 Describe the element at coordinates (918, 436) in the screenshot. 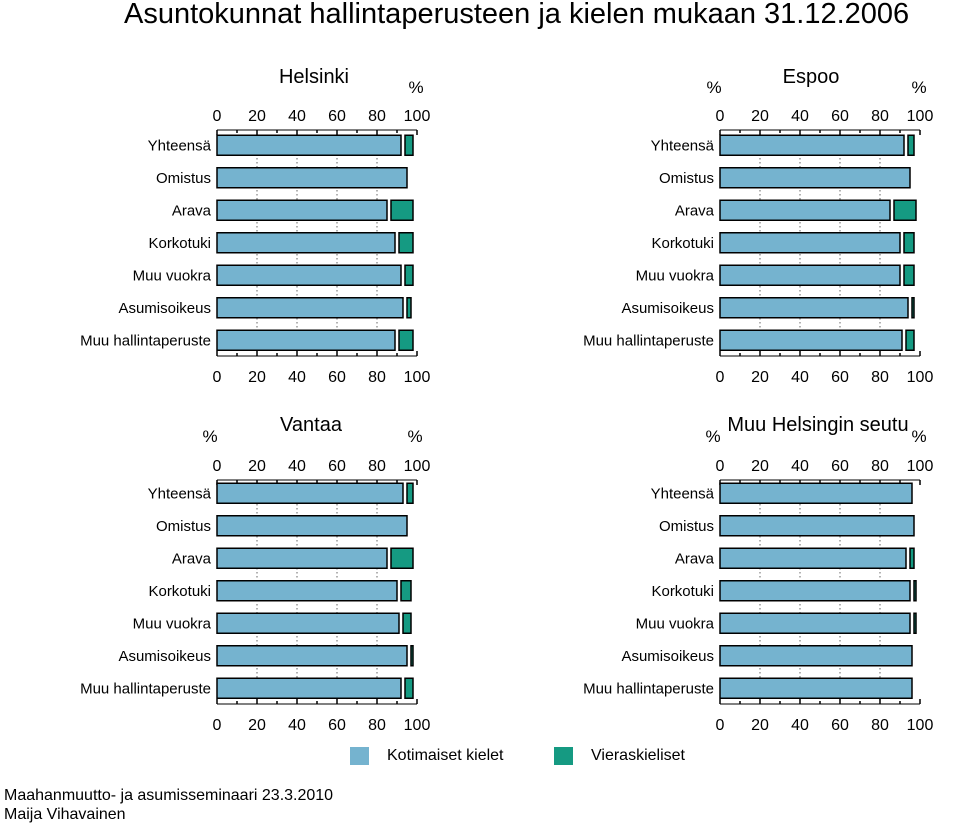

I see `chart-4-percent-right: %` at that location.